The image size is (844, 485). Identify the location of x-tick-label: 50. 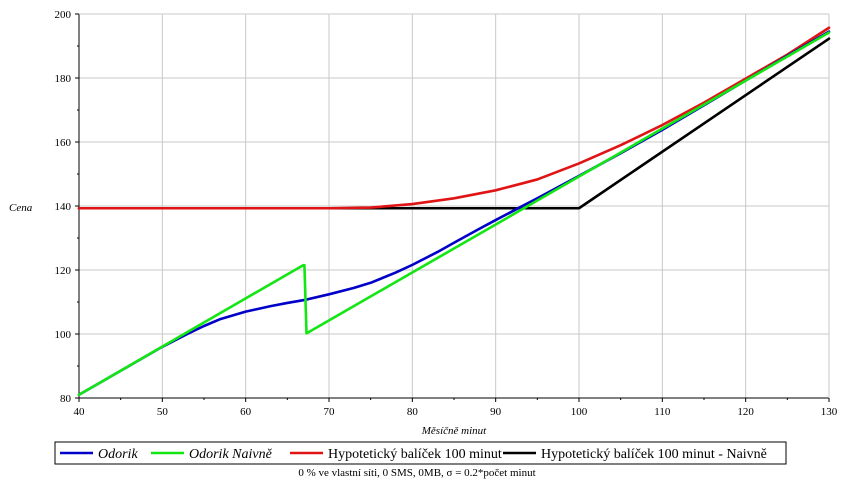
(163, 412).